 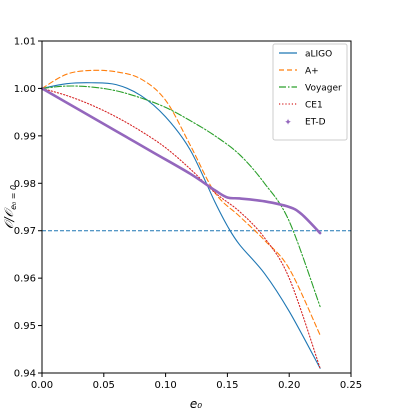 I want to click on y-tick-label: 0.95, so click(x=25, y=326).